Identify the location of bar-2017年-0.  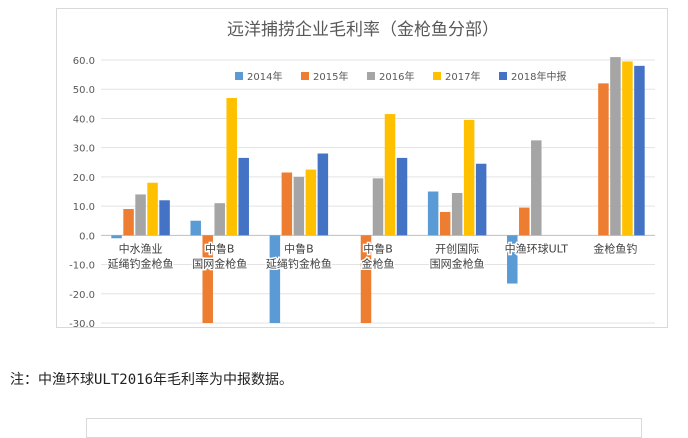
(152, 209).